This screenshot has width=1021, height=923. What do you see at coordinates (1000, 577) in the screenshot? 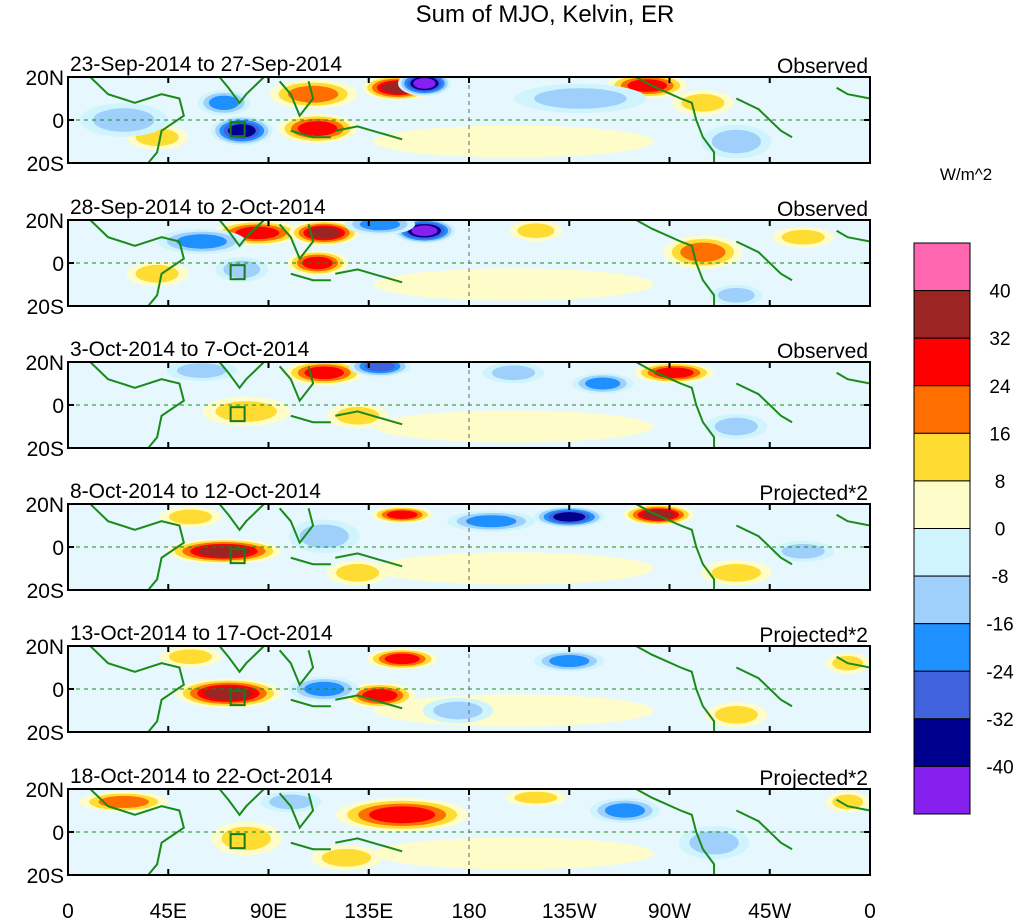
I see `colorbar-label: -8` at bounding box center [1000, 577].